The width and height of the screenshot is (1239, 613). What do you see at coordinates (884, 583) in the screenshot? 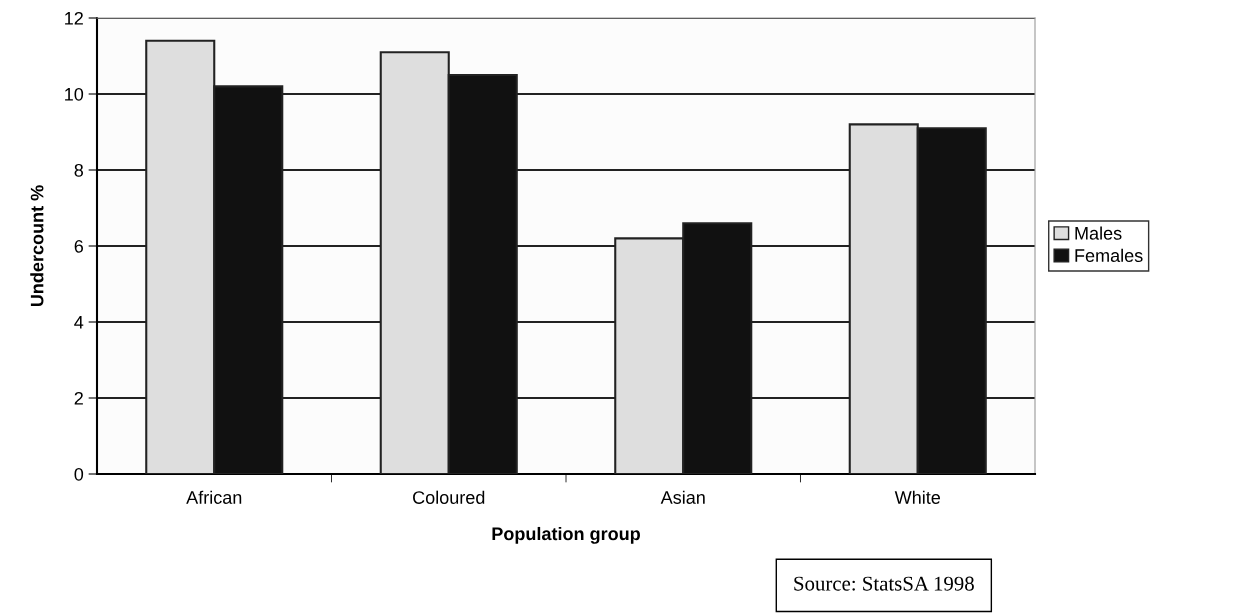
I see `source-note: Source: StatsSA 1998` at bounding box center [884, 583].